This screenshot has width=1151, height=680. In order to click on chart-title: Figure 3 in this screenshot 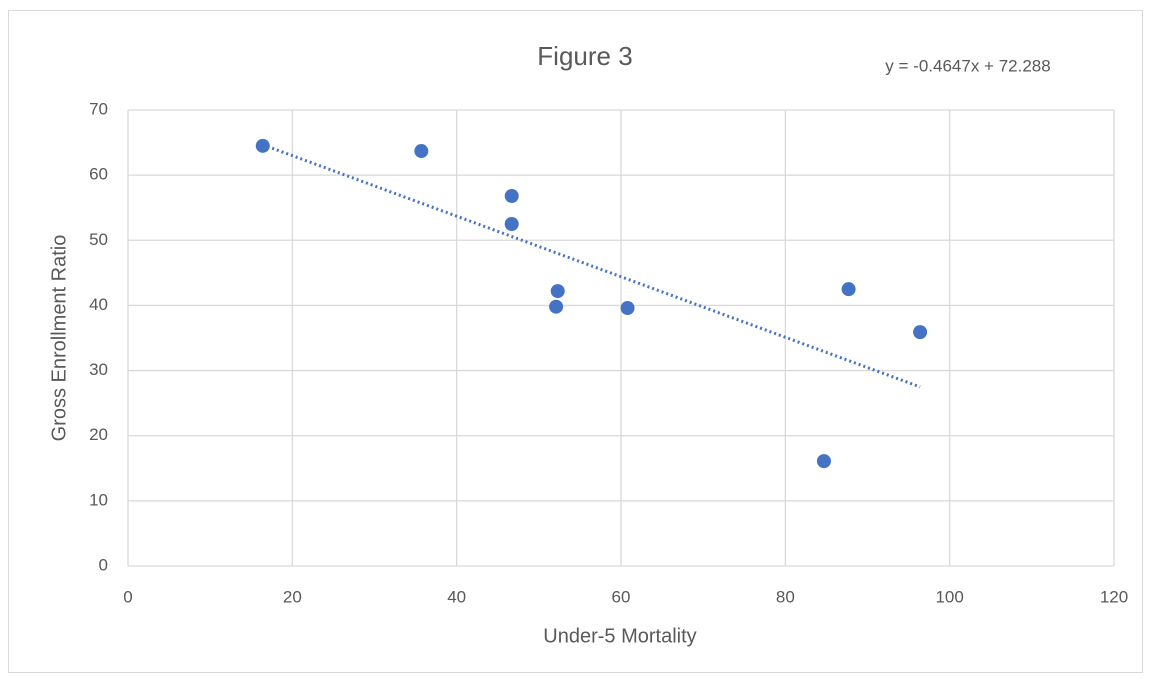, I will do `click(584, 56)`.